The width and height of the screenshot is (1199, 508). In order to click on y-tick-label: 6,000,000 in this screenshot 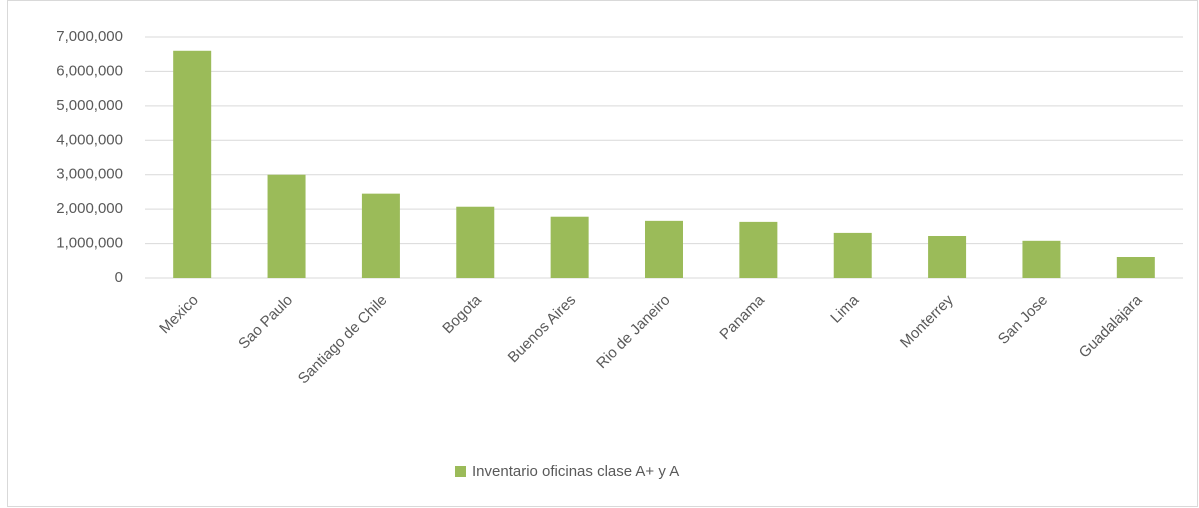, I will do `click(89, 70)`.